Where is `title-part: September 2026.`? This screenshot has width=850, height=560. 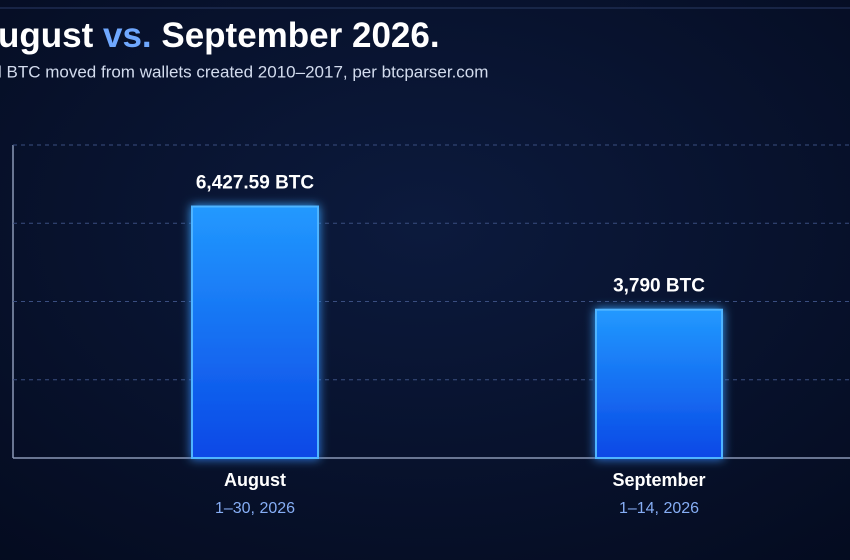
title-part: September 2026. is located at coordinates (296, 35).